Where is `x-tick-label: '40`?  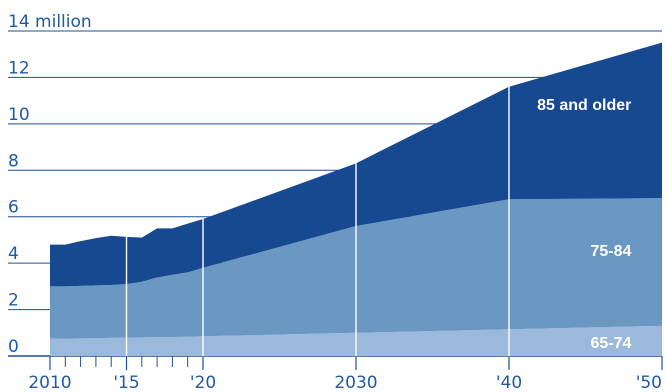
x-tick-label: '40 is located at coordinates (509, 382).